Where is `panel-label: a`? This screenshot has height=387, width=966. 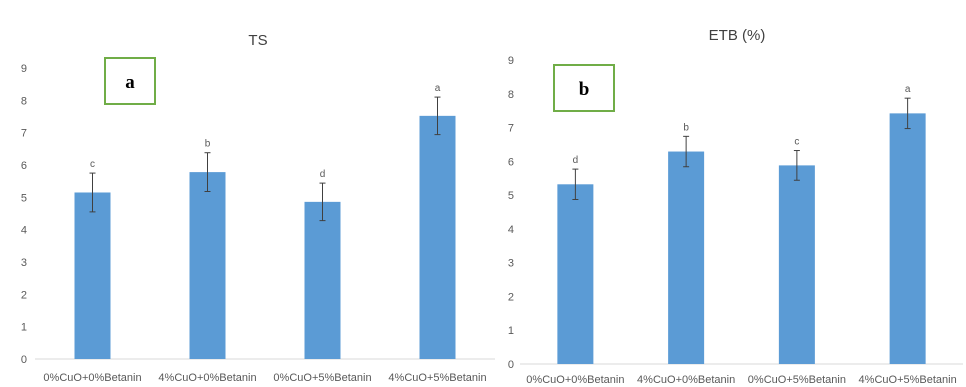
panel-label: a is located at coordinates (130, 82).